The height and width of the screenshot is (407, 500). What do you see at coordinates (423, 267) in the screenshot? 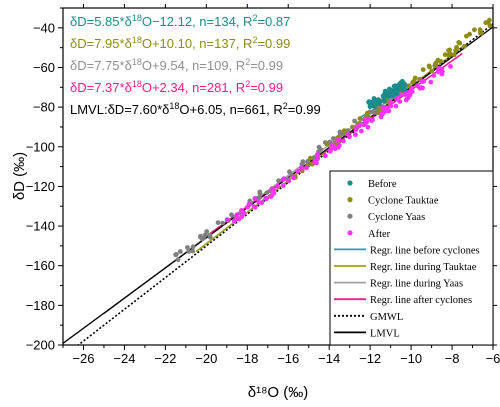
I see `legend-label: Regr. line during Tauktae` at bounding box center [423, 267].